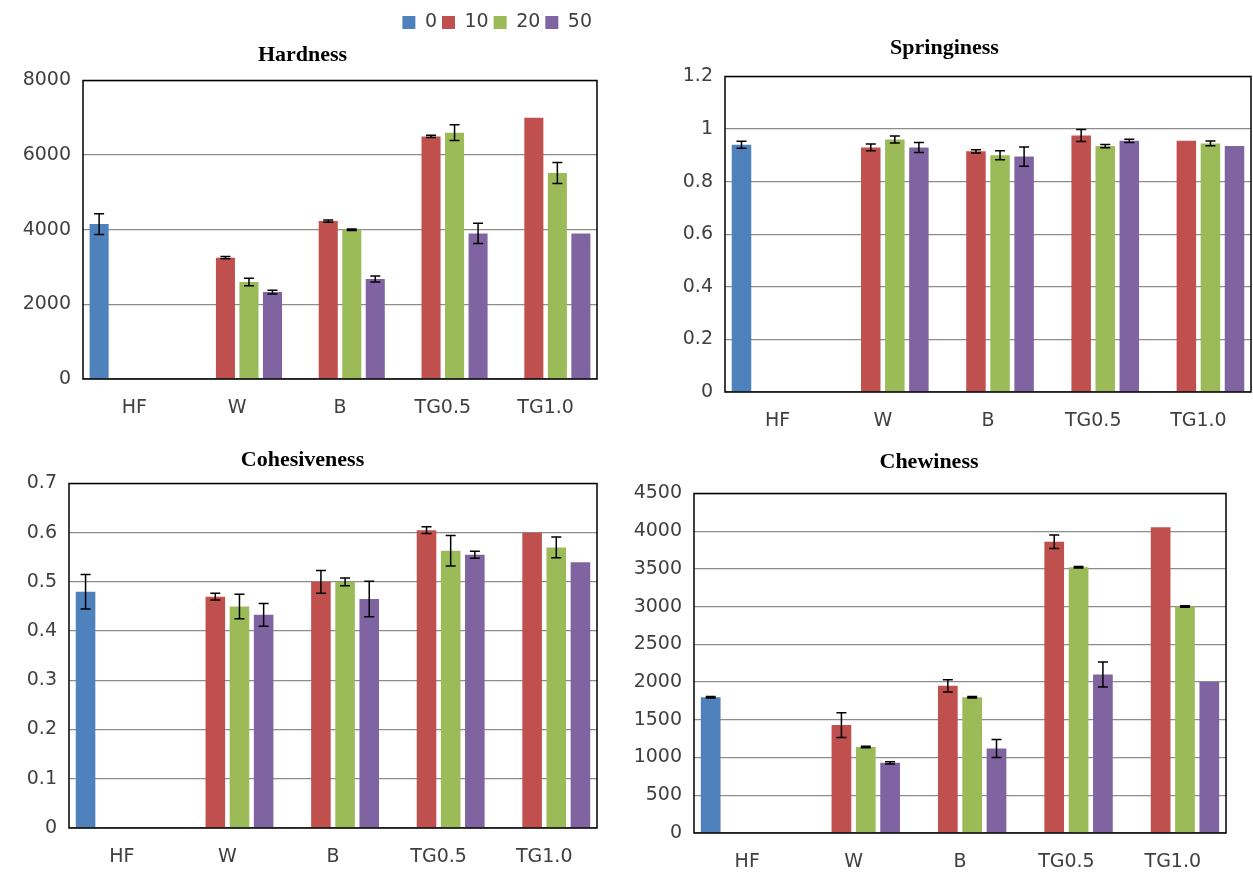 This screenshot has height=887, width=1253. Describe the element at coordinates (41, 776) in the screenshot. I see `y-tick-label: 0.1` at that location.